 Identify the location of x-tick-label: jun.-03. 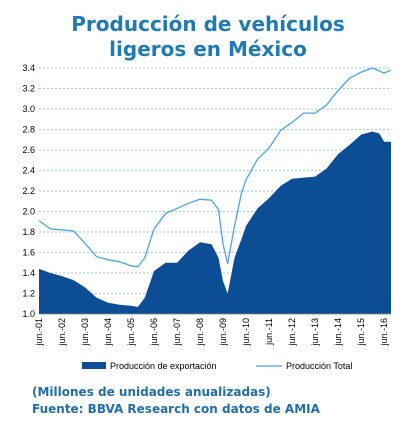
(85, 332).